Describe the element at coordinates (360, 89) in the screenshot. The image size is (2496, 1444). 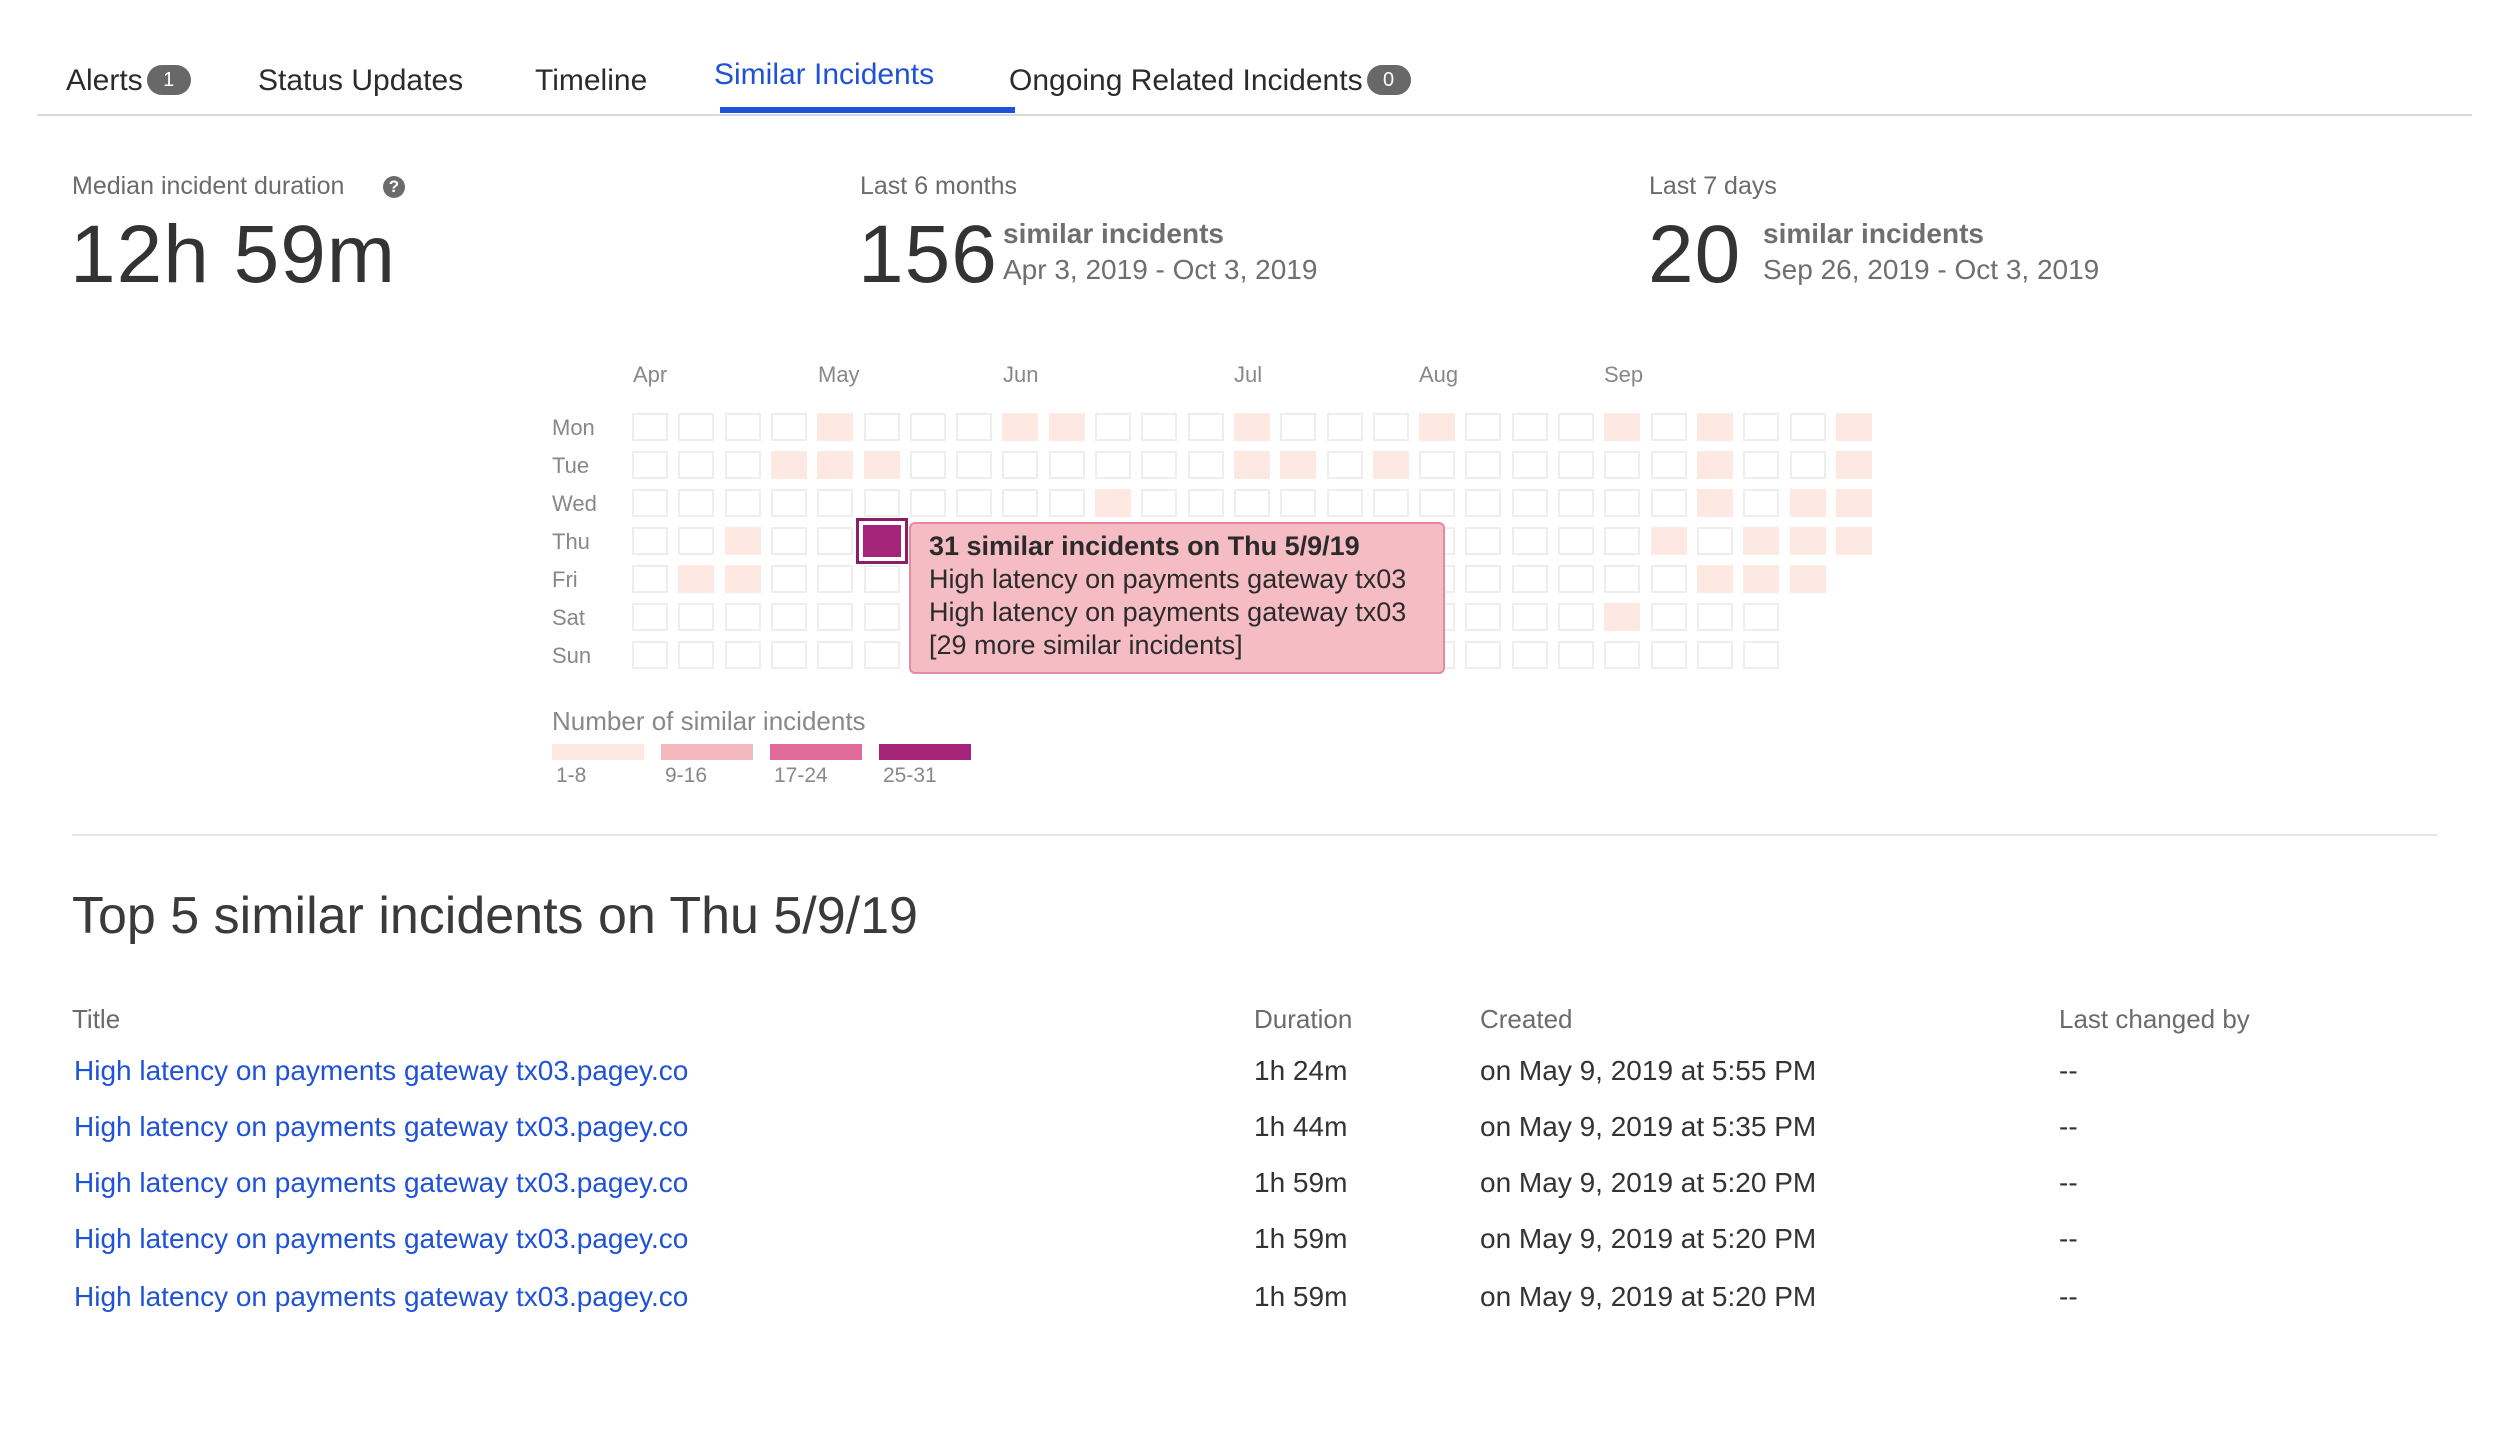
I see `tab-status-updates: Status Updates` at that location.